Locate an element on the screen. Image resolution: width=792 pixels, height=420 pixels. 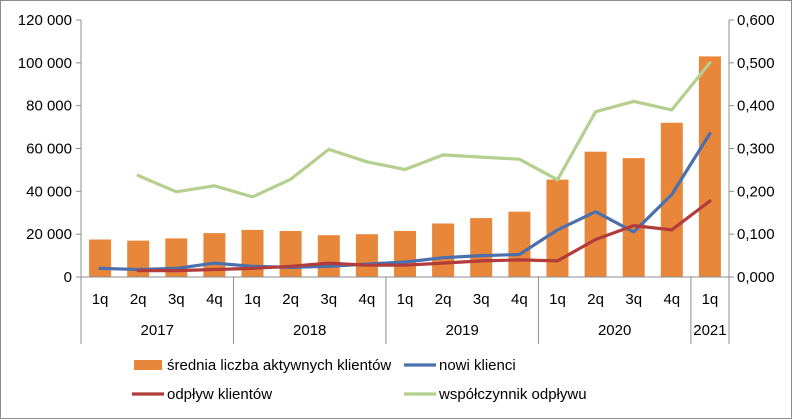
left-tick-label: 120 000 is located at coordinates (45, 20).